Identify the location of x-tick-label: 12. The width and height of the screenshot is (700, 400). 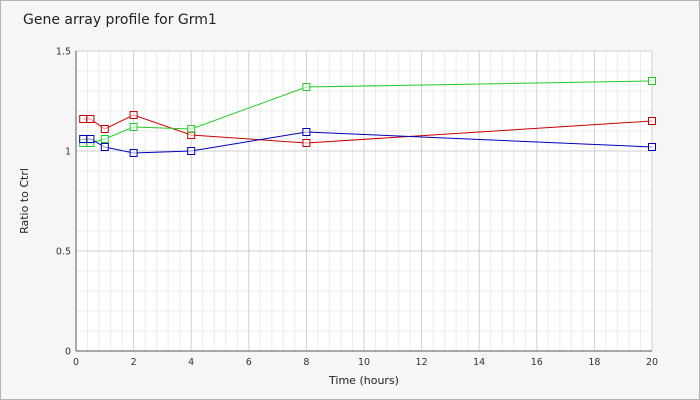
(422, 362).